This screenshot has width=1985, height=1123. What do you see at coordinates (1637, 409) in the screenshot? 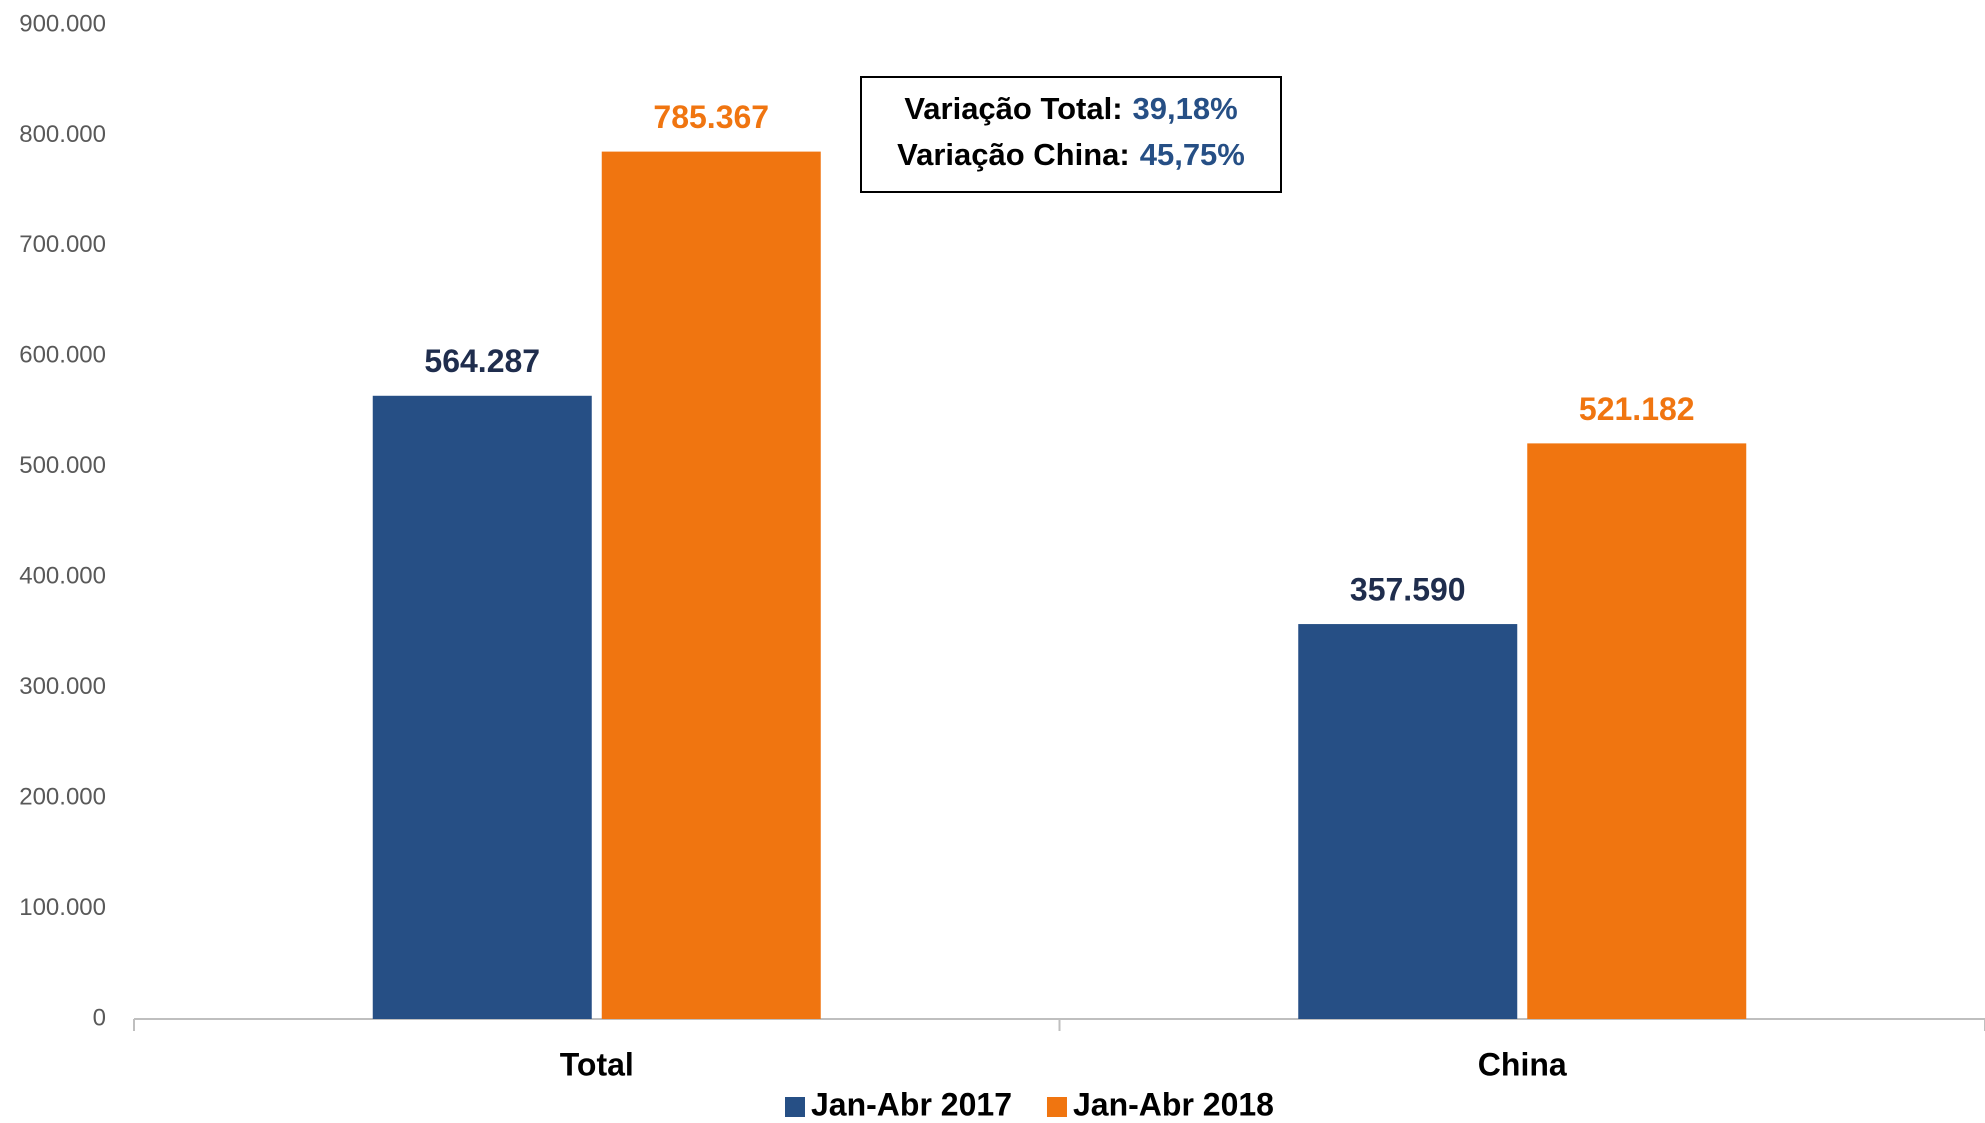
I see `data-label: 521.182` at bounding box center [1637, 409].